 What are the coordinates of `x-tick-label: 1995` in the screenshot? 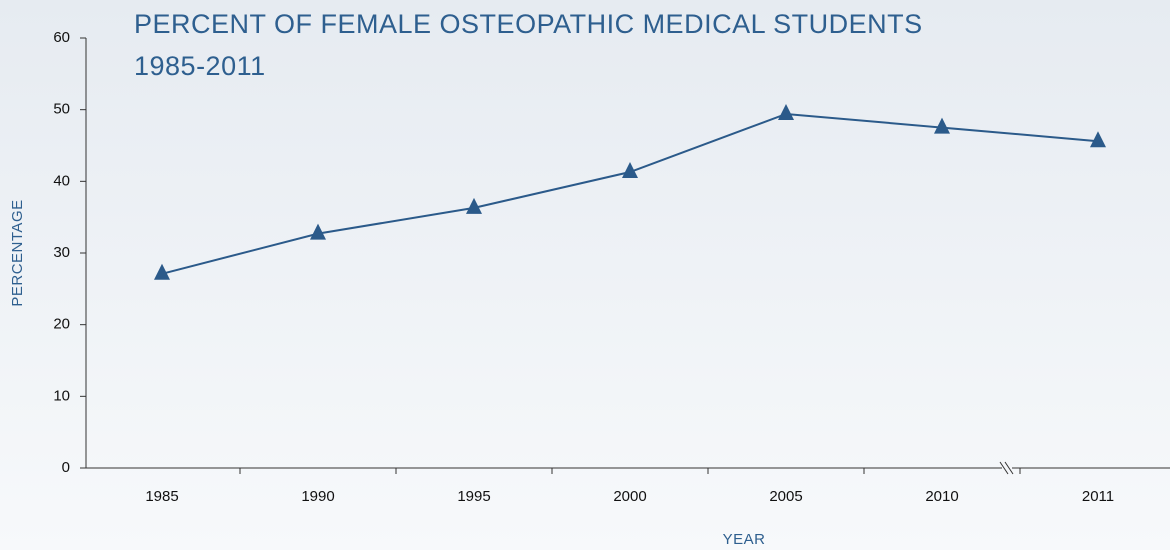 It's located at (473, 496).